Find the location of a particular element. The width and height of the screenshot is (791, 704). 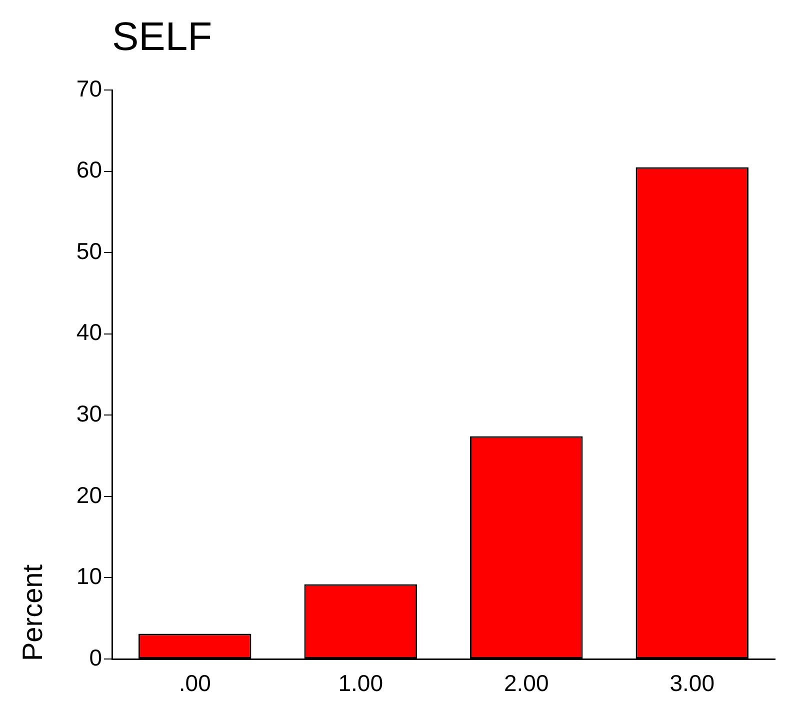

y-tick-label: 50 is located at coordinates (89, 251).